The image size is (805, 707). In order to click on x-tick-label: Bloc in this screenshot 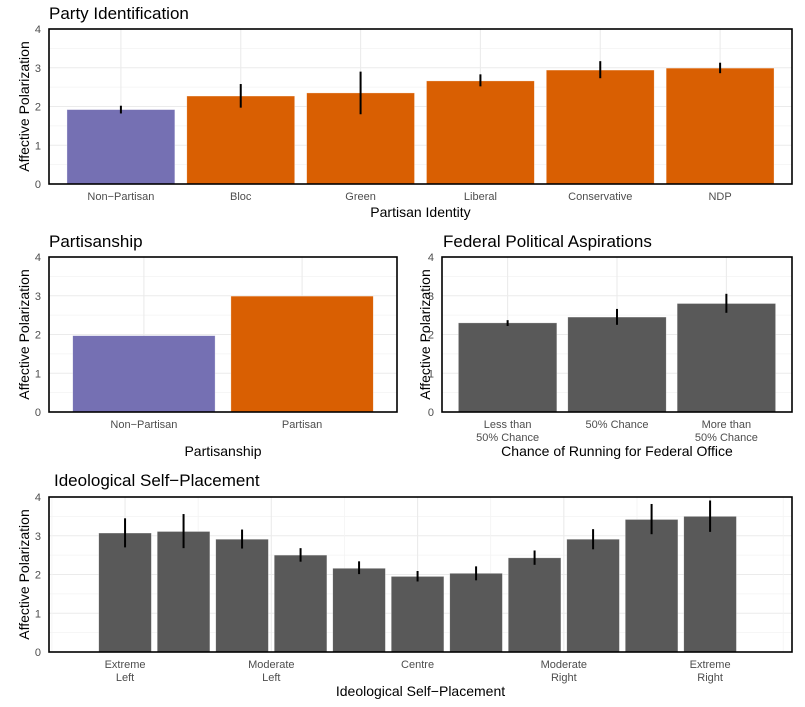, I will do `click(241, 197)`.